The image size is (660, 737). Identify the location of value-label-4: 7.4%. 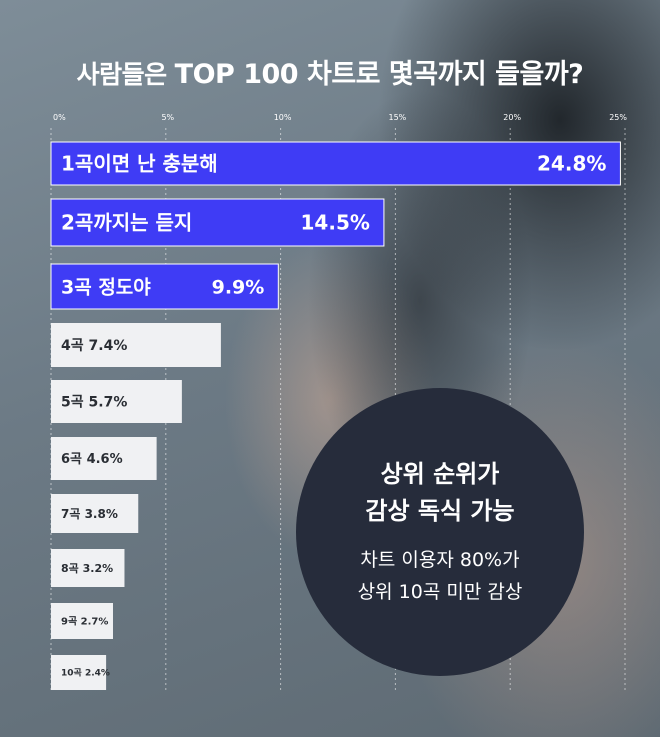
(108, 346).